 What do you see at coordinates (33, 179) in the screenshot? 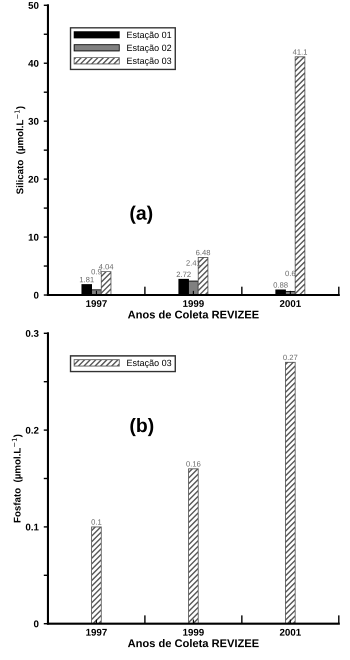
I see `y-tick-label: 20` at bounding box center [33, 179].